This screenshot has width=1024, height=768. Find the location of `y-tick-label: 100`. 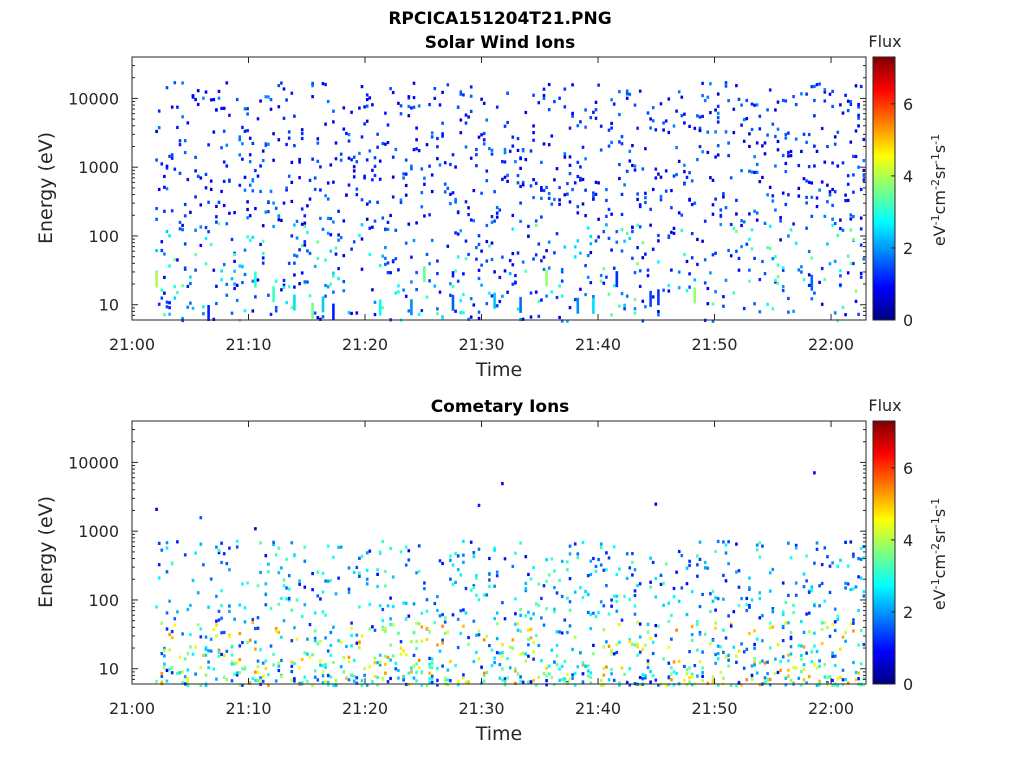

y-tick-label: 100 is located at coordinates (103, 236).